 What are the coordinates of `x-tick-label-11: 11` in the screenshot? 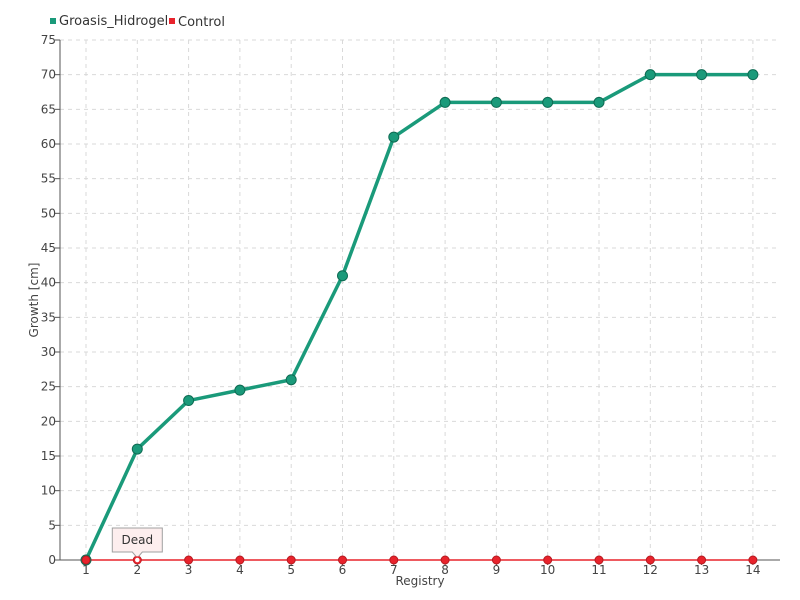 It's located at (598, 570).